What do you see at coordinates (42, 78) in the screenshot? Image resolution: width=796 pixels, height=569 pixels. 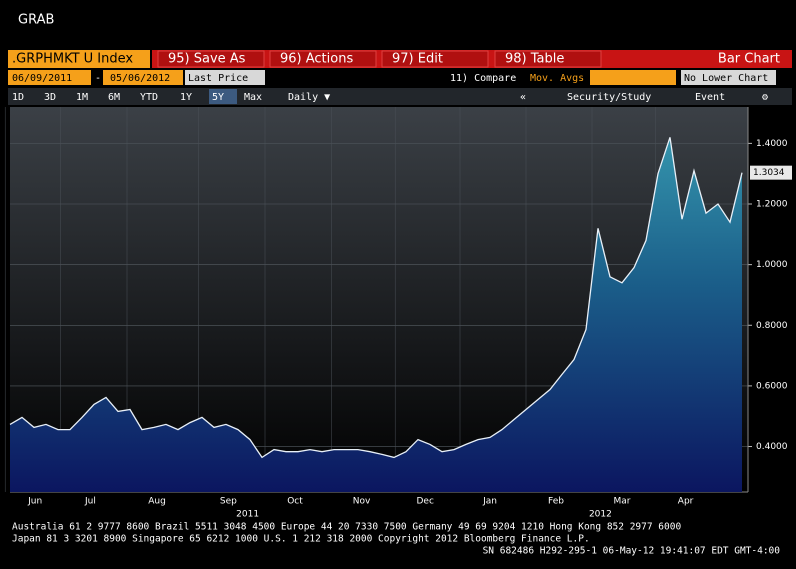 I see `start-date: 06/09/2011` at bounding box center [42, 78].